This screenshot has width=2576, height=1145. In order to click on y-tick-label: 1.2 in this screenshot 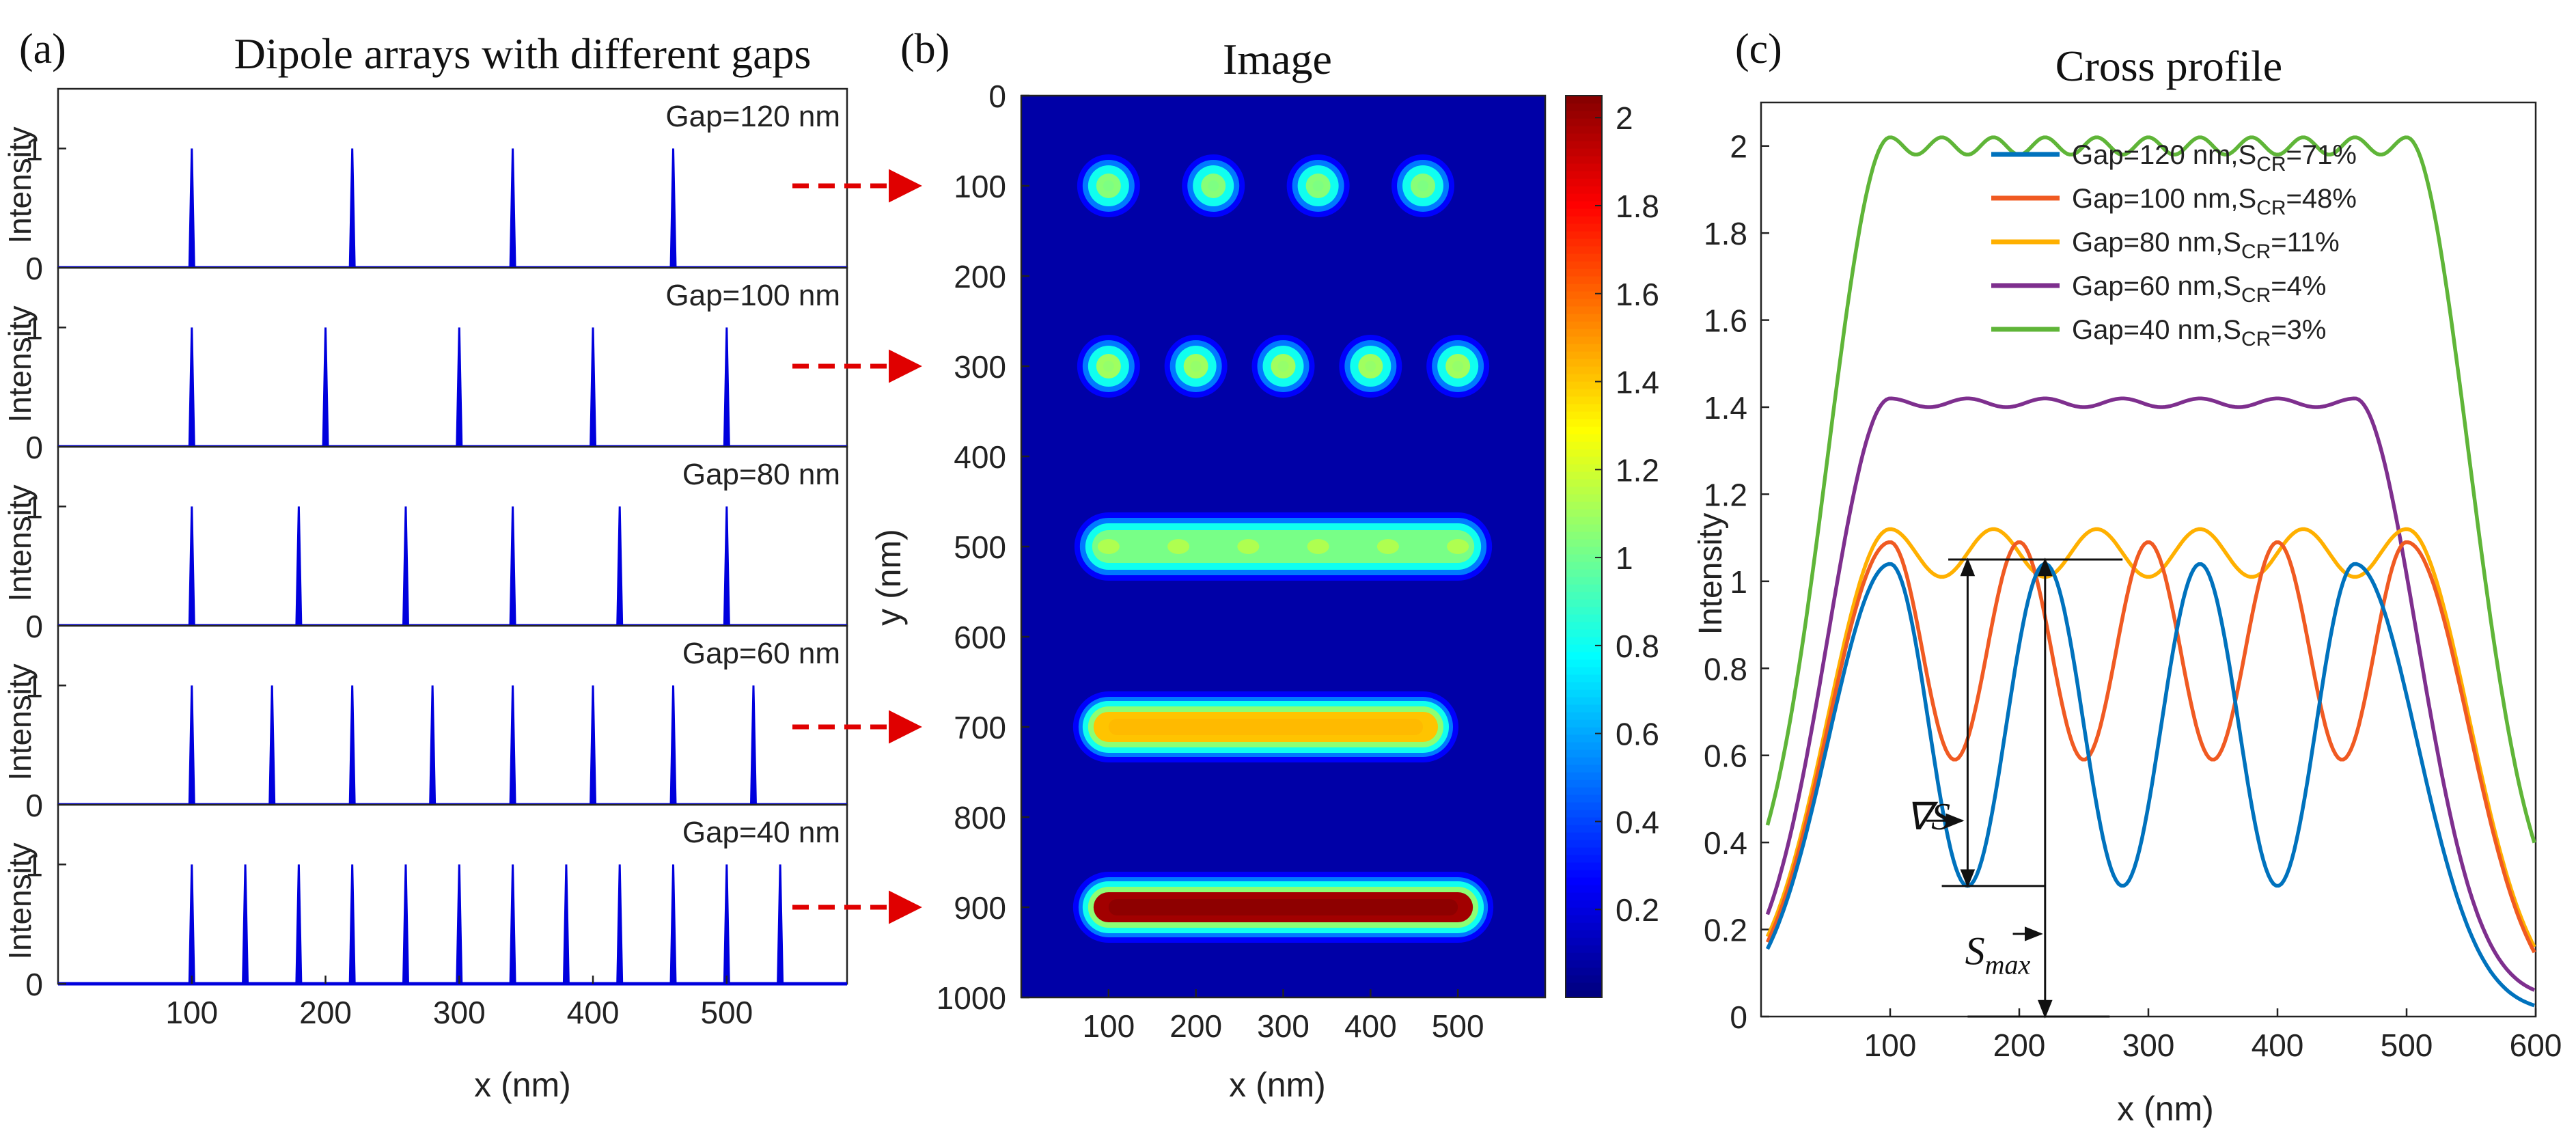, I will do `click(1726, 494)`.